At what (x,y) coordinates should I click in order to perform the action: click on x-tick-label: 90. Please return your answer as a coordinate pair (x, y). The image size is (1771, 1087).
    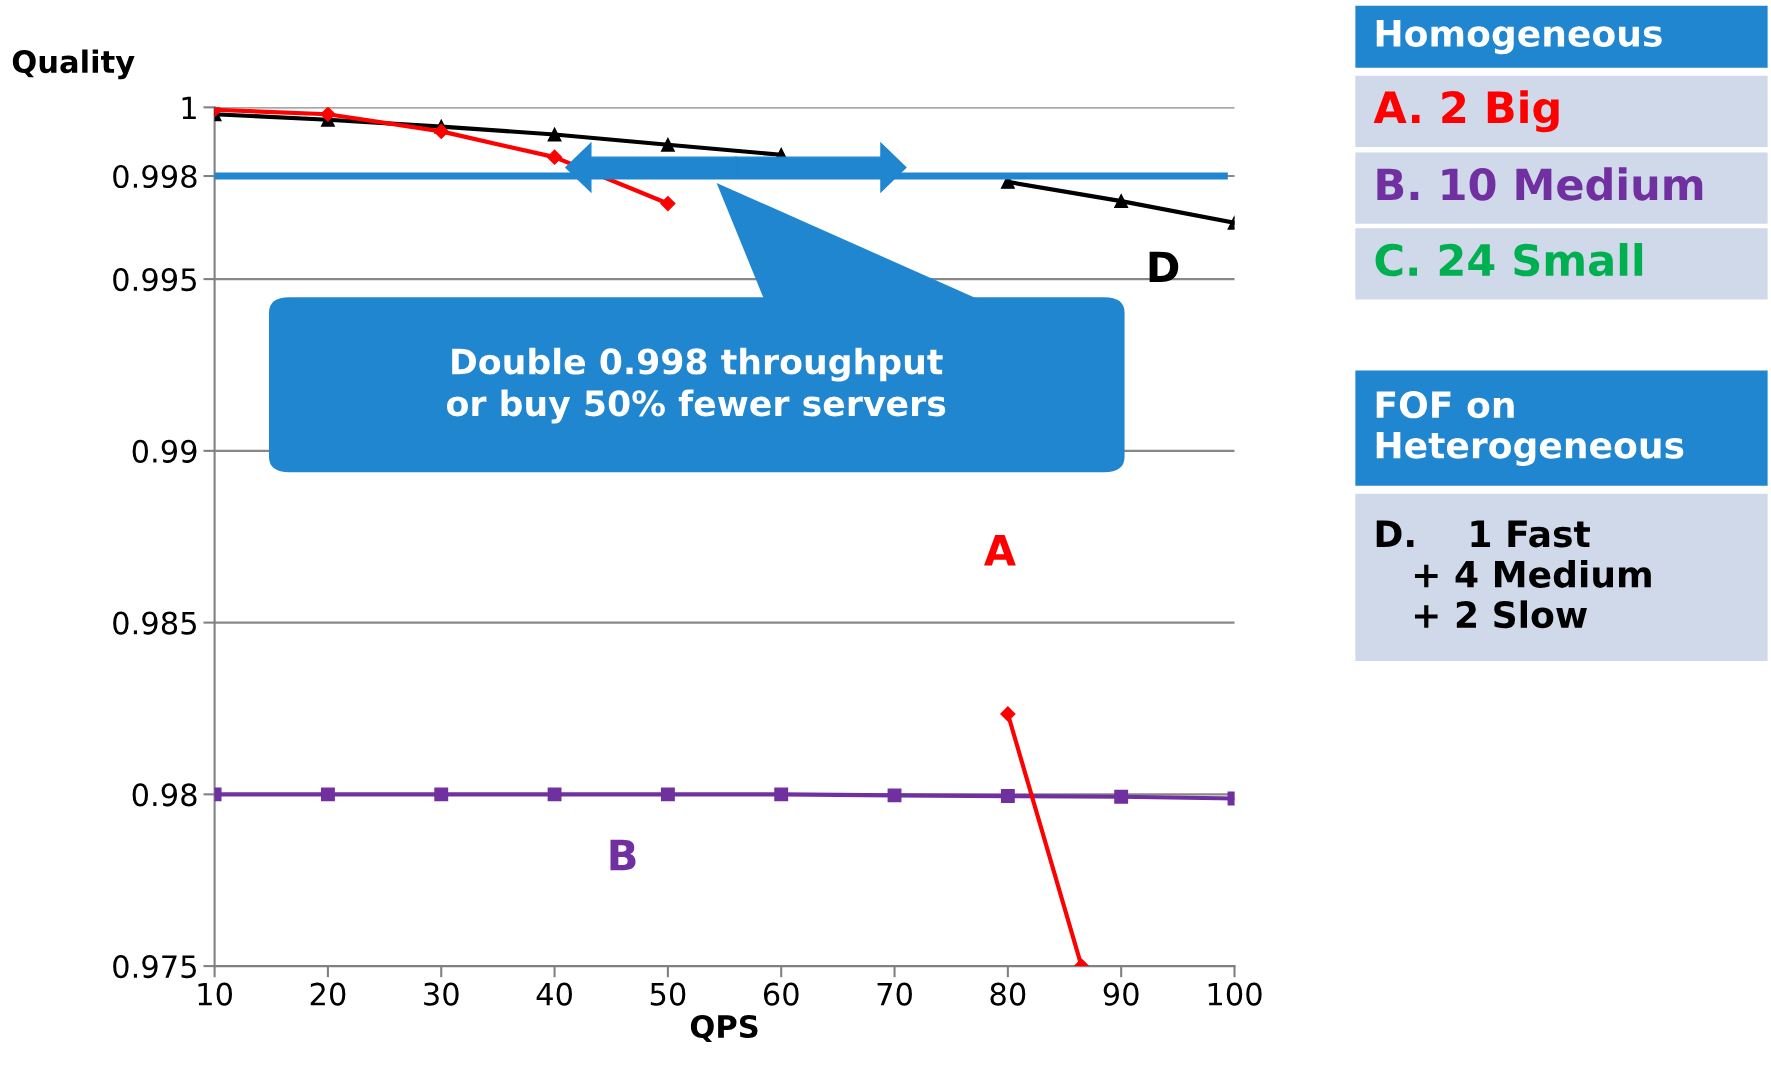
    Looking at the image, I should click on (1121, 994).